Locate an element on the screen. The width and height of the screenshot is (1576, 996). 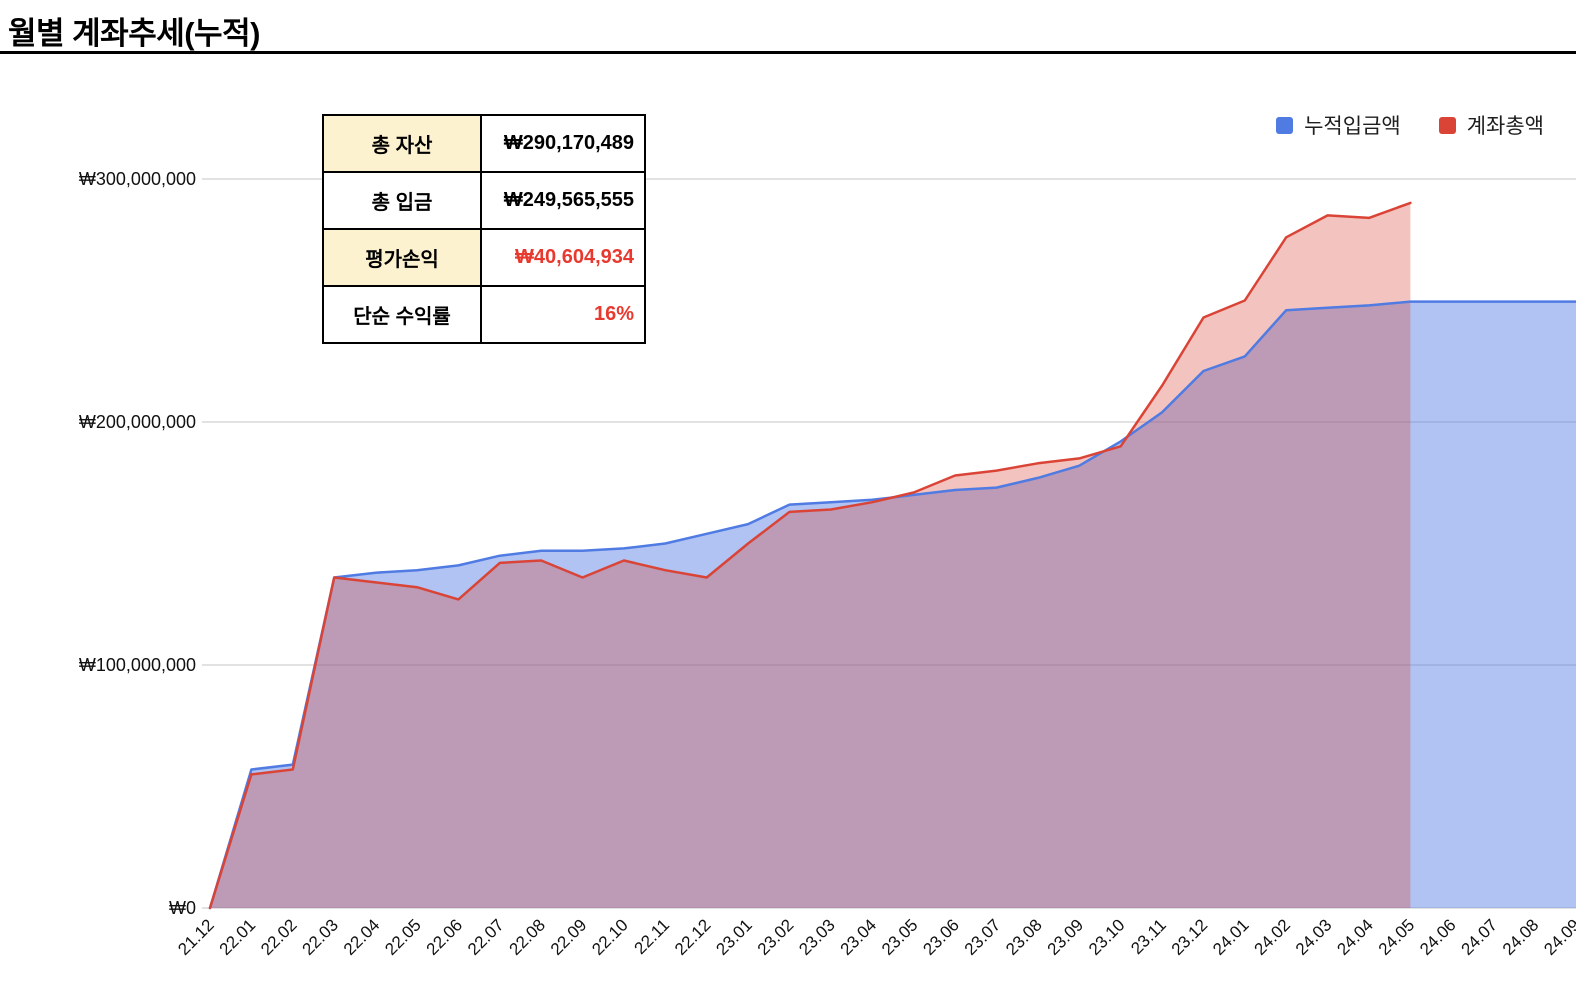
summary-row: 단순 수익률 16% is located at coordinates (484, 314).